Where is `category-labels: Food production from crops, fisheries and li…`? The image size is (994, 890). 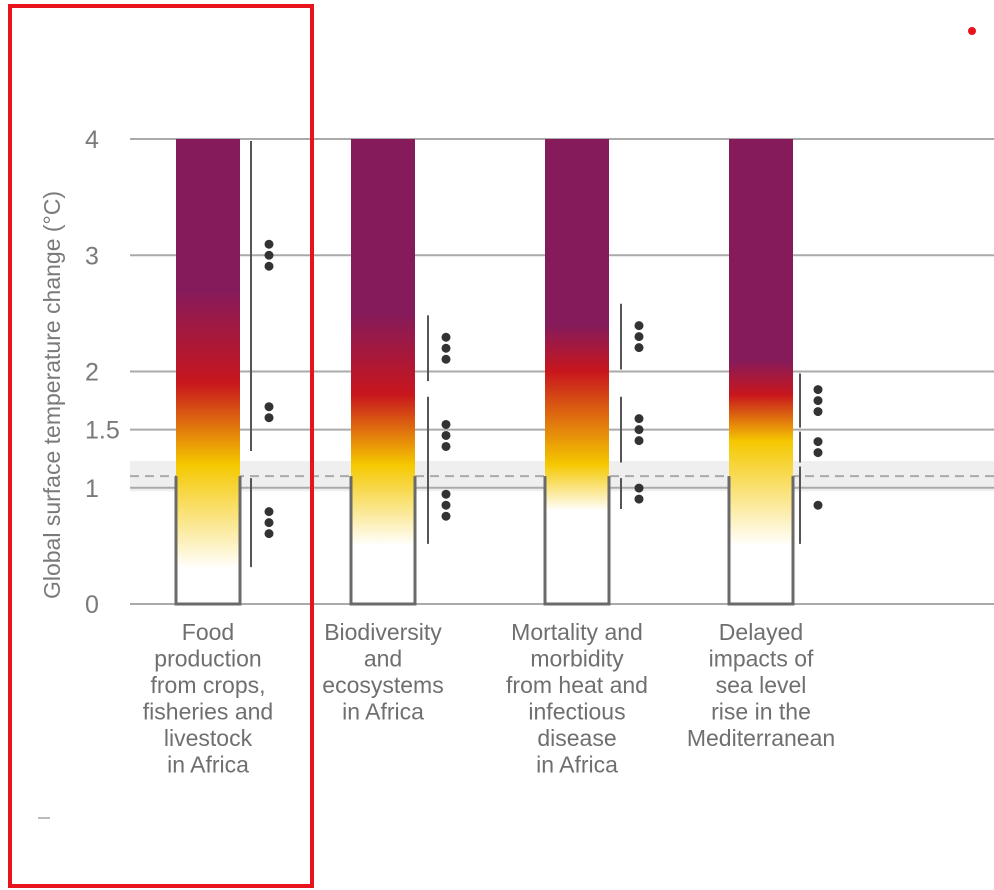 category-labels: Food production from crops, fisheries and li… is located at coordinates (489, 698).